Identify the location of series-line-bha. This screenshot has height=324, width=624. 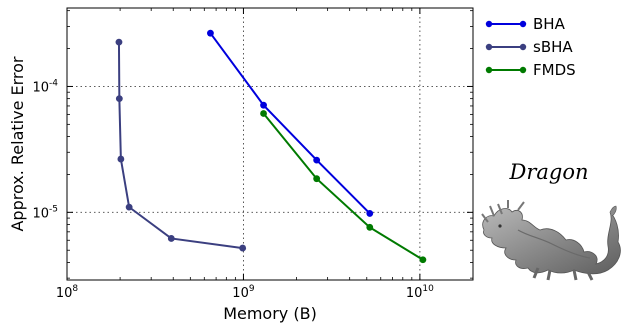
(290, 123).